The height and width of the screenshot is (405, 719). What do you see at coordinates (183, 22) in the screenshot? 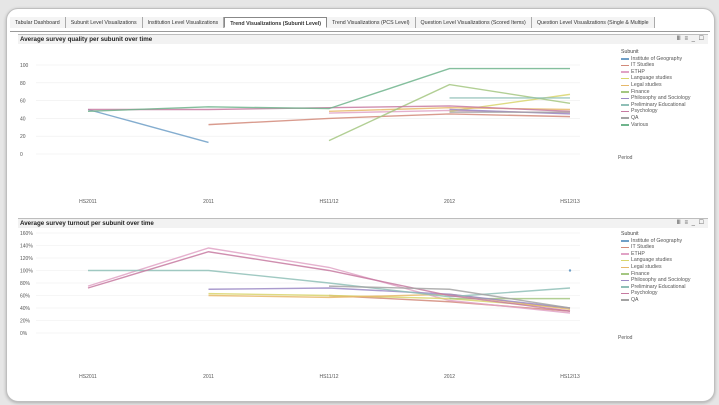
I see `tab-2: Institution Level Visualizations` at bounding box center [183, 22].